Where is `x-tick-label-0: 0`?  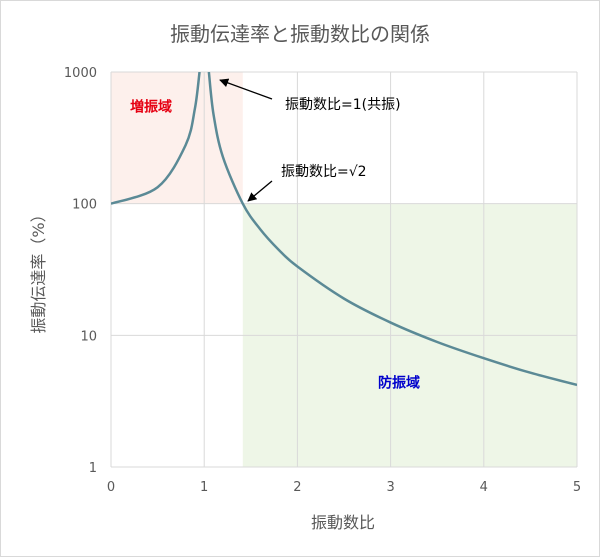
x-tick-label-0: 0 is located at coordinates (111, 487).